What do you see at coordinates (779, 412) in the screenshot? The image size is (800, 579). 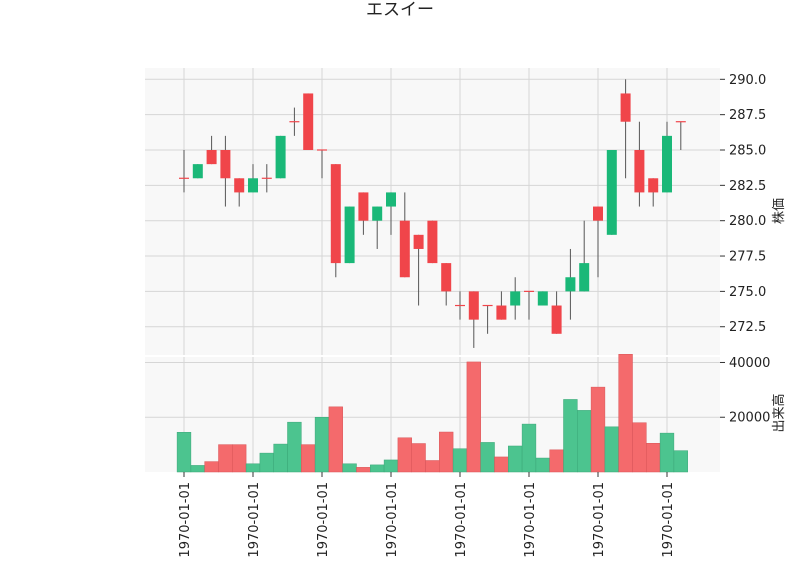 I see `volume-axis-label: 出来高` at bounding box center [779, 412].